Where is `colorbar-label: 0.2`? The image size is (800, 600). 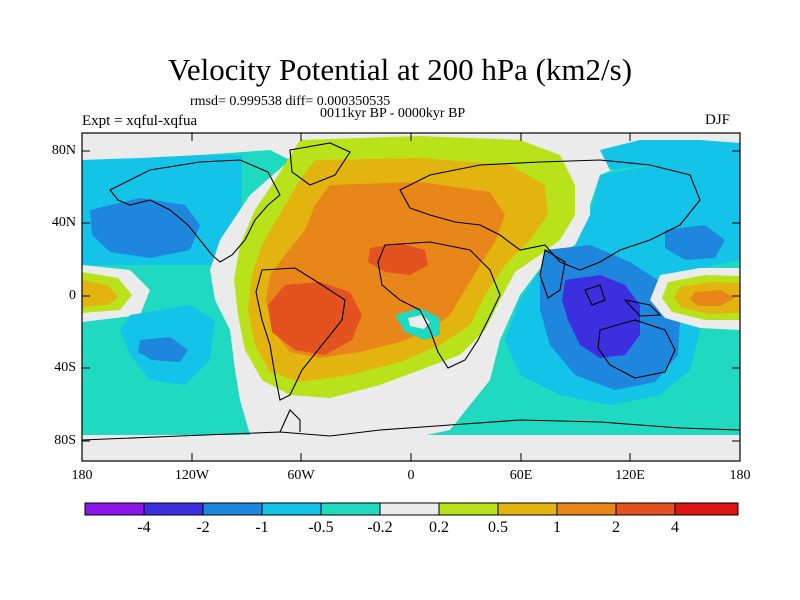
colorbar-label: 0.2 is located at coordinates (439, 527).